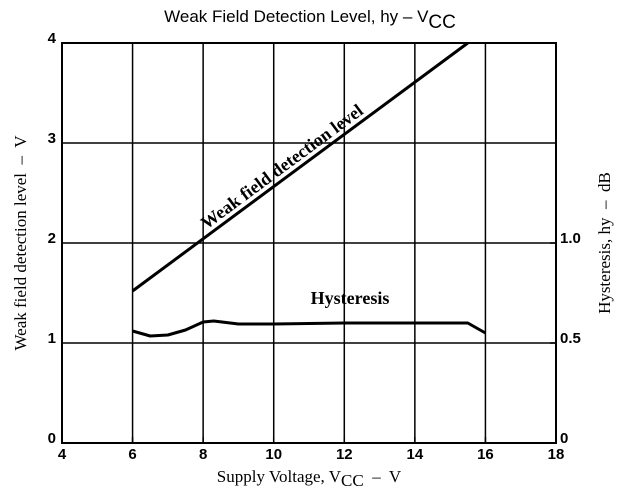 This screenshot has height=495, width=629. What do you see at coordinates (279, 476) in the screenshot?
I see `x-label-text: Supply Voltage, V` at bounding box center [279, 476].